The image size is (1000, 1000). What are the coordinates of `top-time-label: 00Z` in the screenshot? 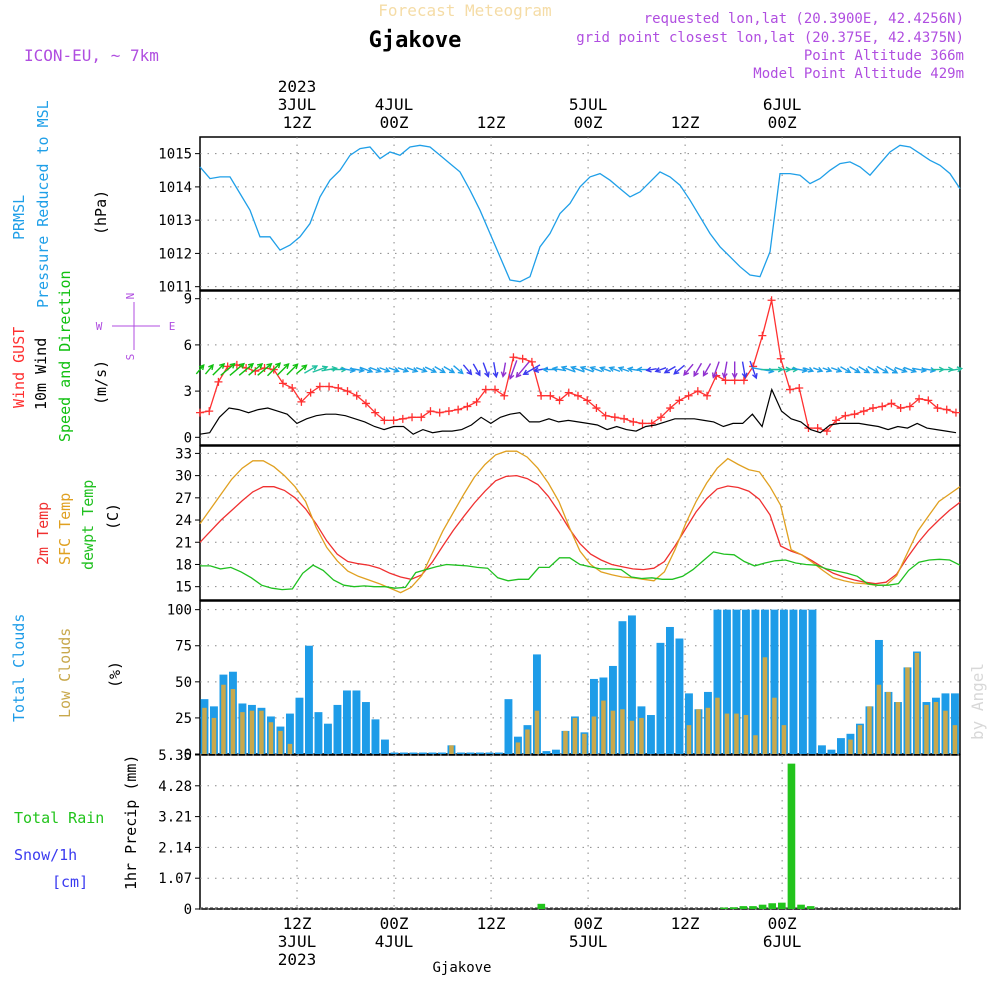 It's located at (394, 122).